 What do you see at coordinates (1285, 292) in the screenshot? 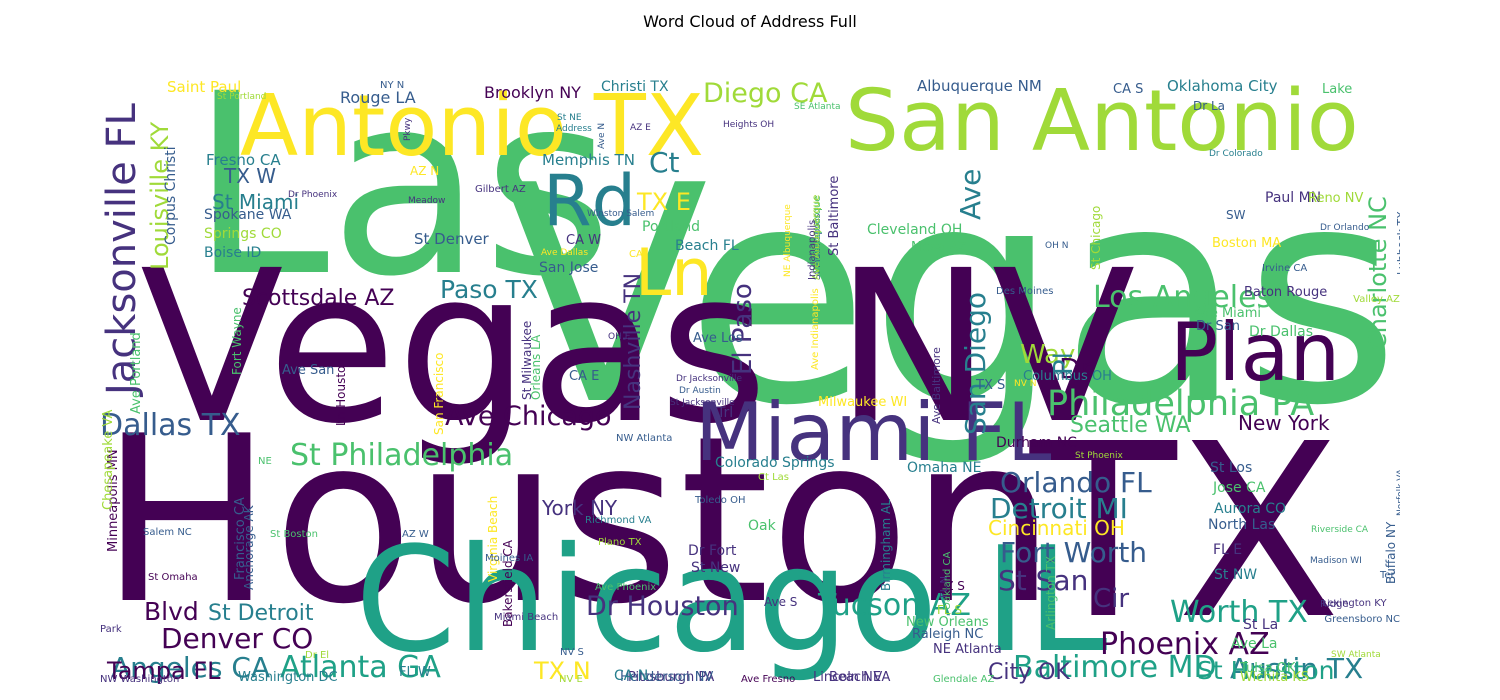
I see `cloud-word: Baton Rouge` at bounding box center [1285, 292].